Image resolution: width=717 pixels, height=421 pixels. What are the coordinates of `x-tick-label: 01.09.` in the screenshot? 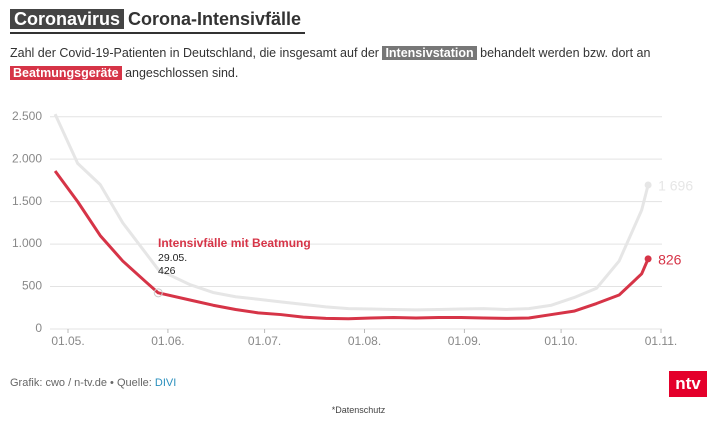 It's located at (464, 341).